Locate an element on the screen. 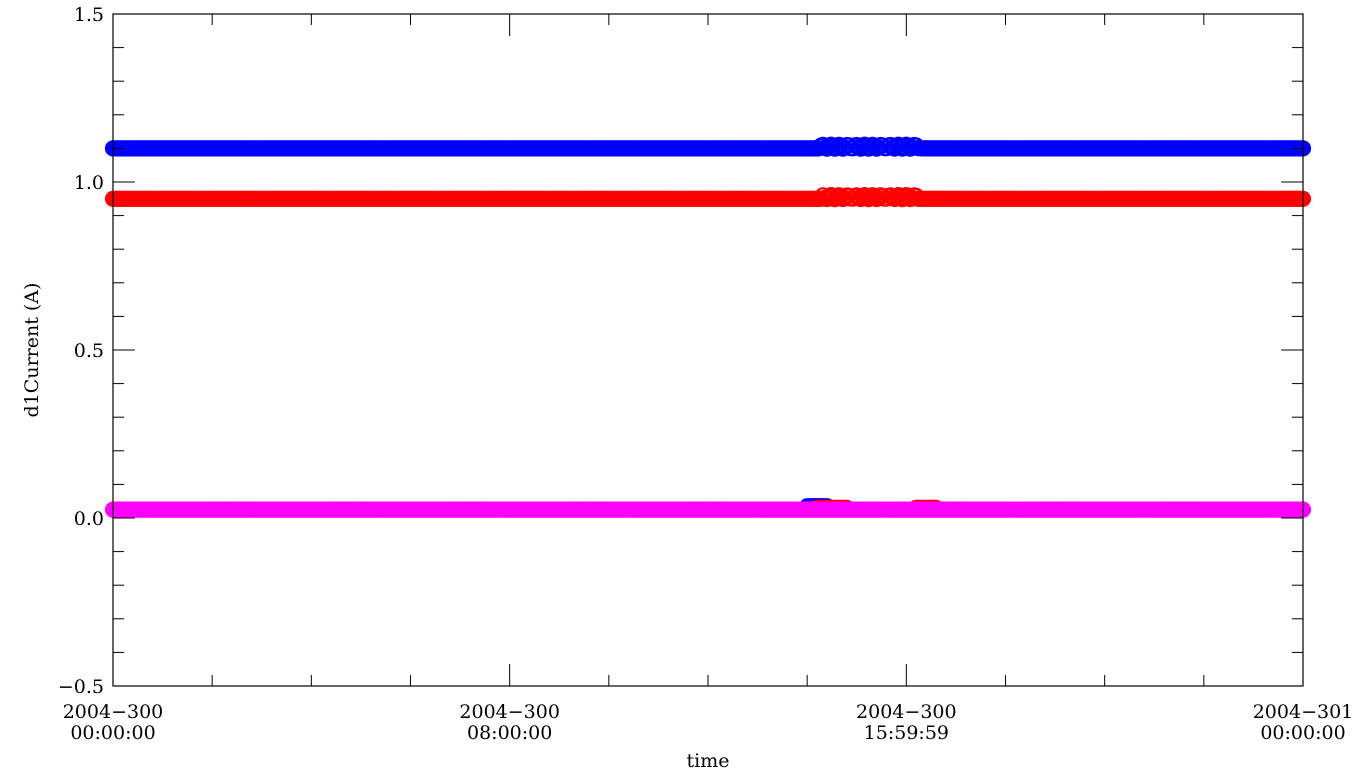 The width and height of the screenshot is (1362, 773). x-tick-label-time: 15:59:59 is located at coordinates (906, 733).